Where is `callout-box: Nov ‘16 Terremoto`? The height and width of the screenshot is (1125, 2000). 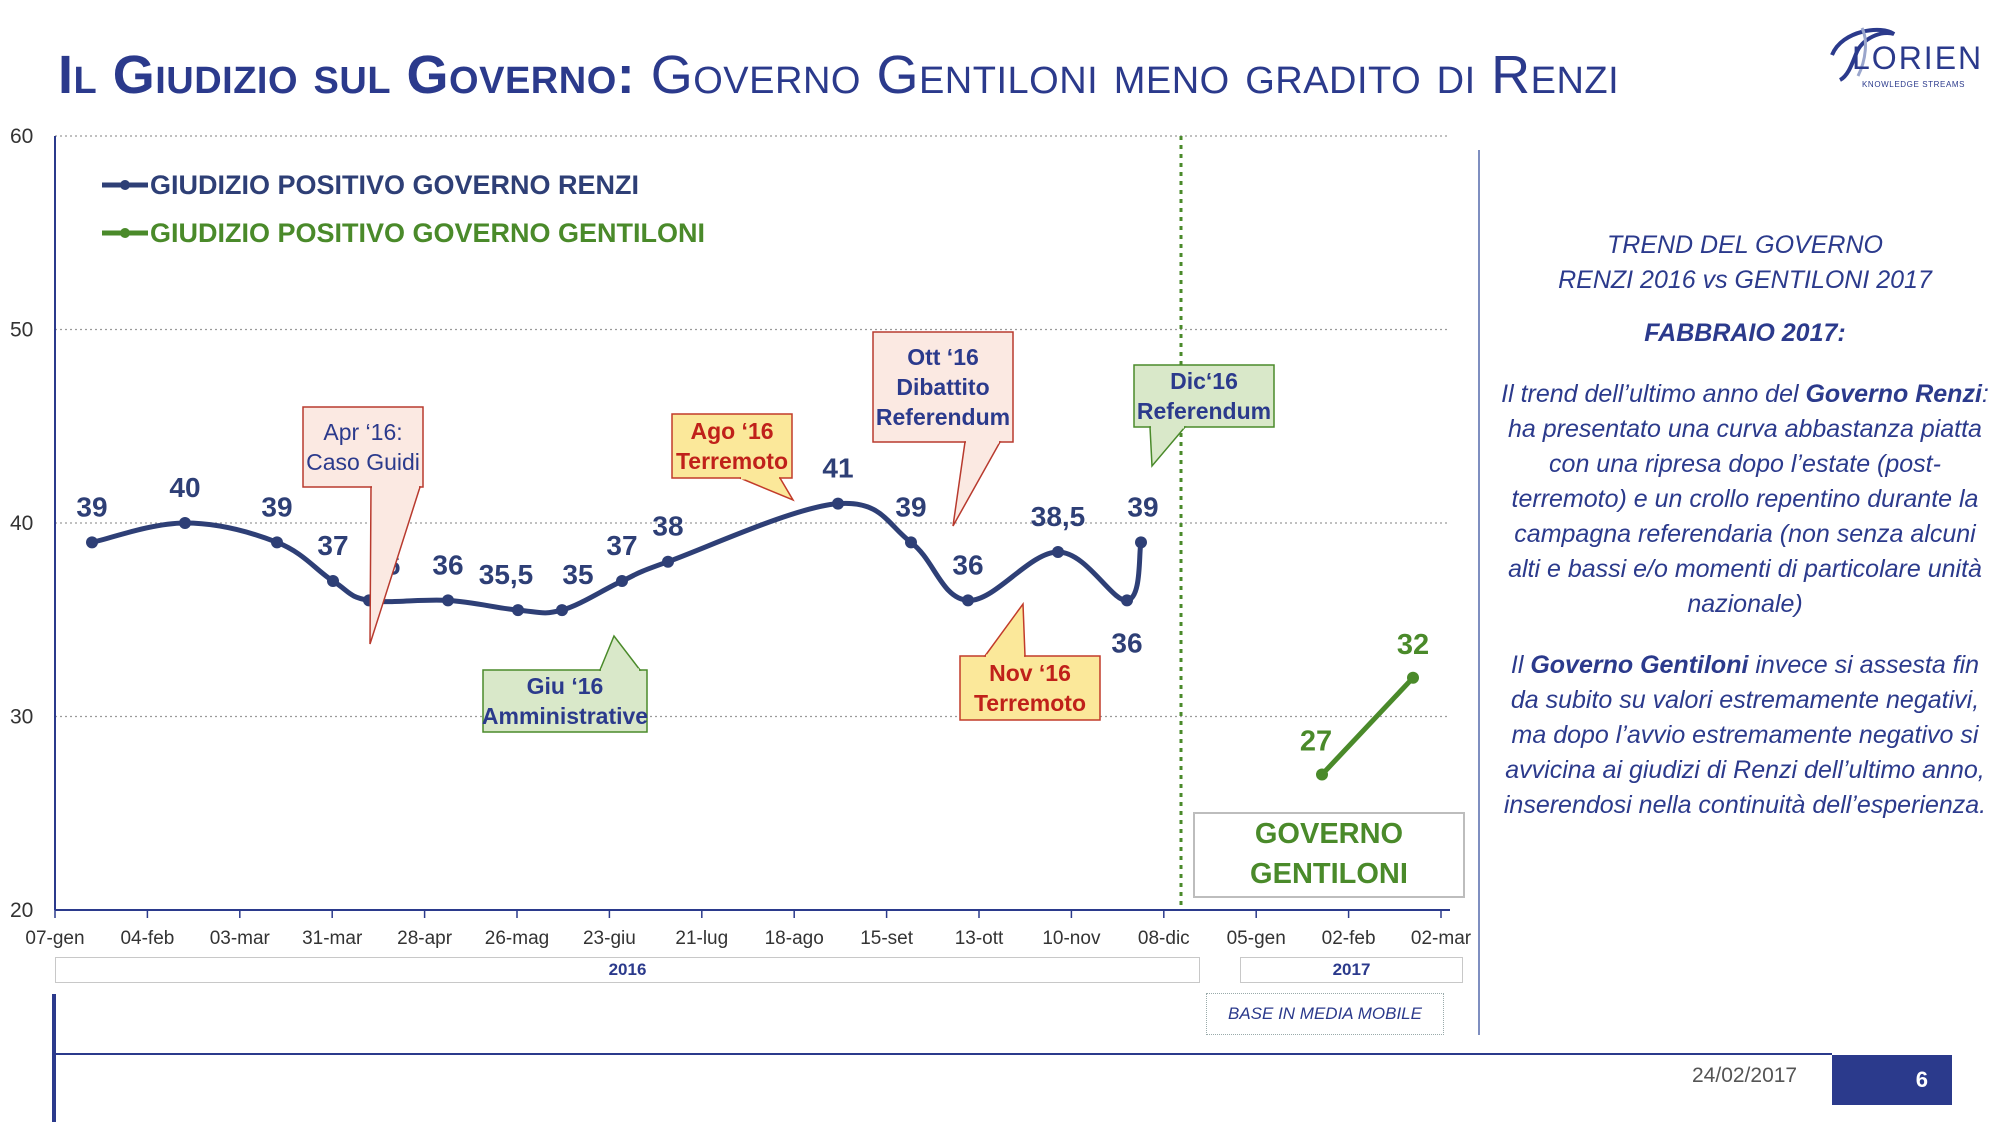
callout-box: Nov ‘16 Terremoto is located at coordinates (1030, 661).